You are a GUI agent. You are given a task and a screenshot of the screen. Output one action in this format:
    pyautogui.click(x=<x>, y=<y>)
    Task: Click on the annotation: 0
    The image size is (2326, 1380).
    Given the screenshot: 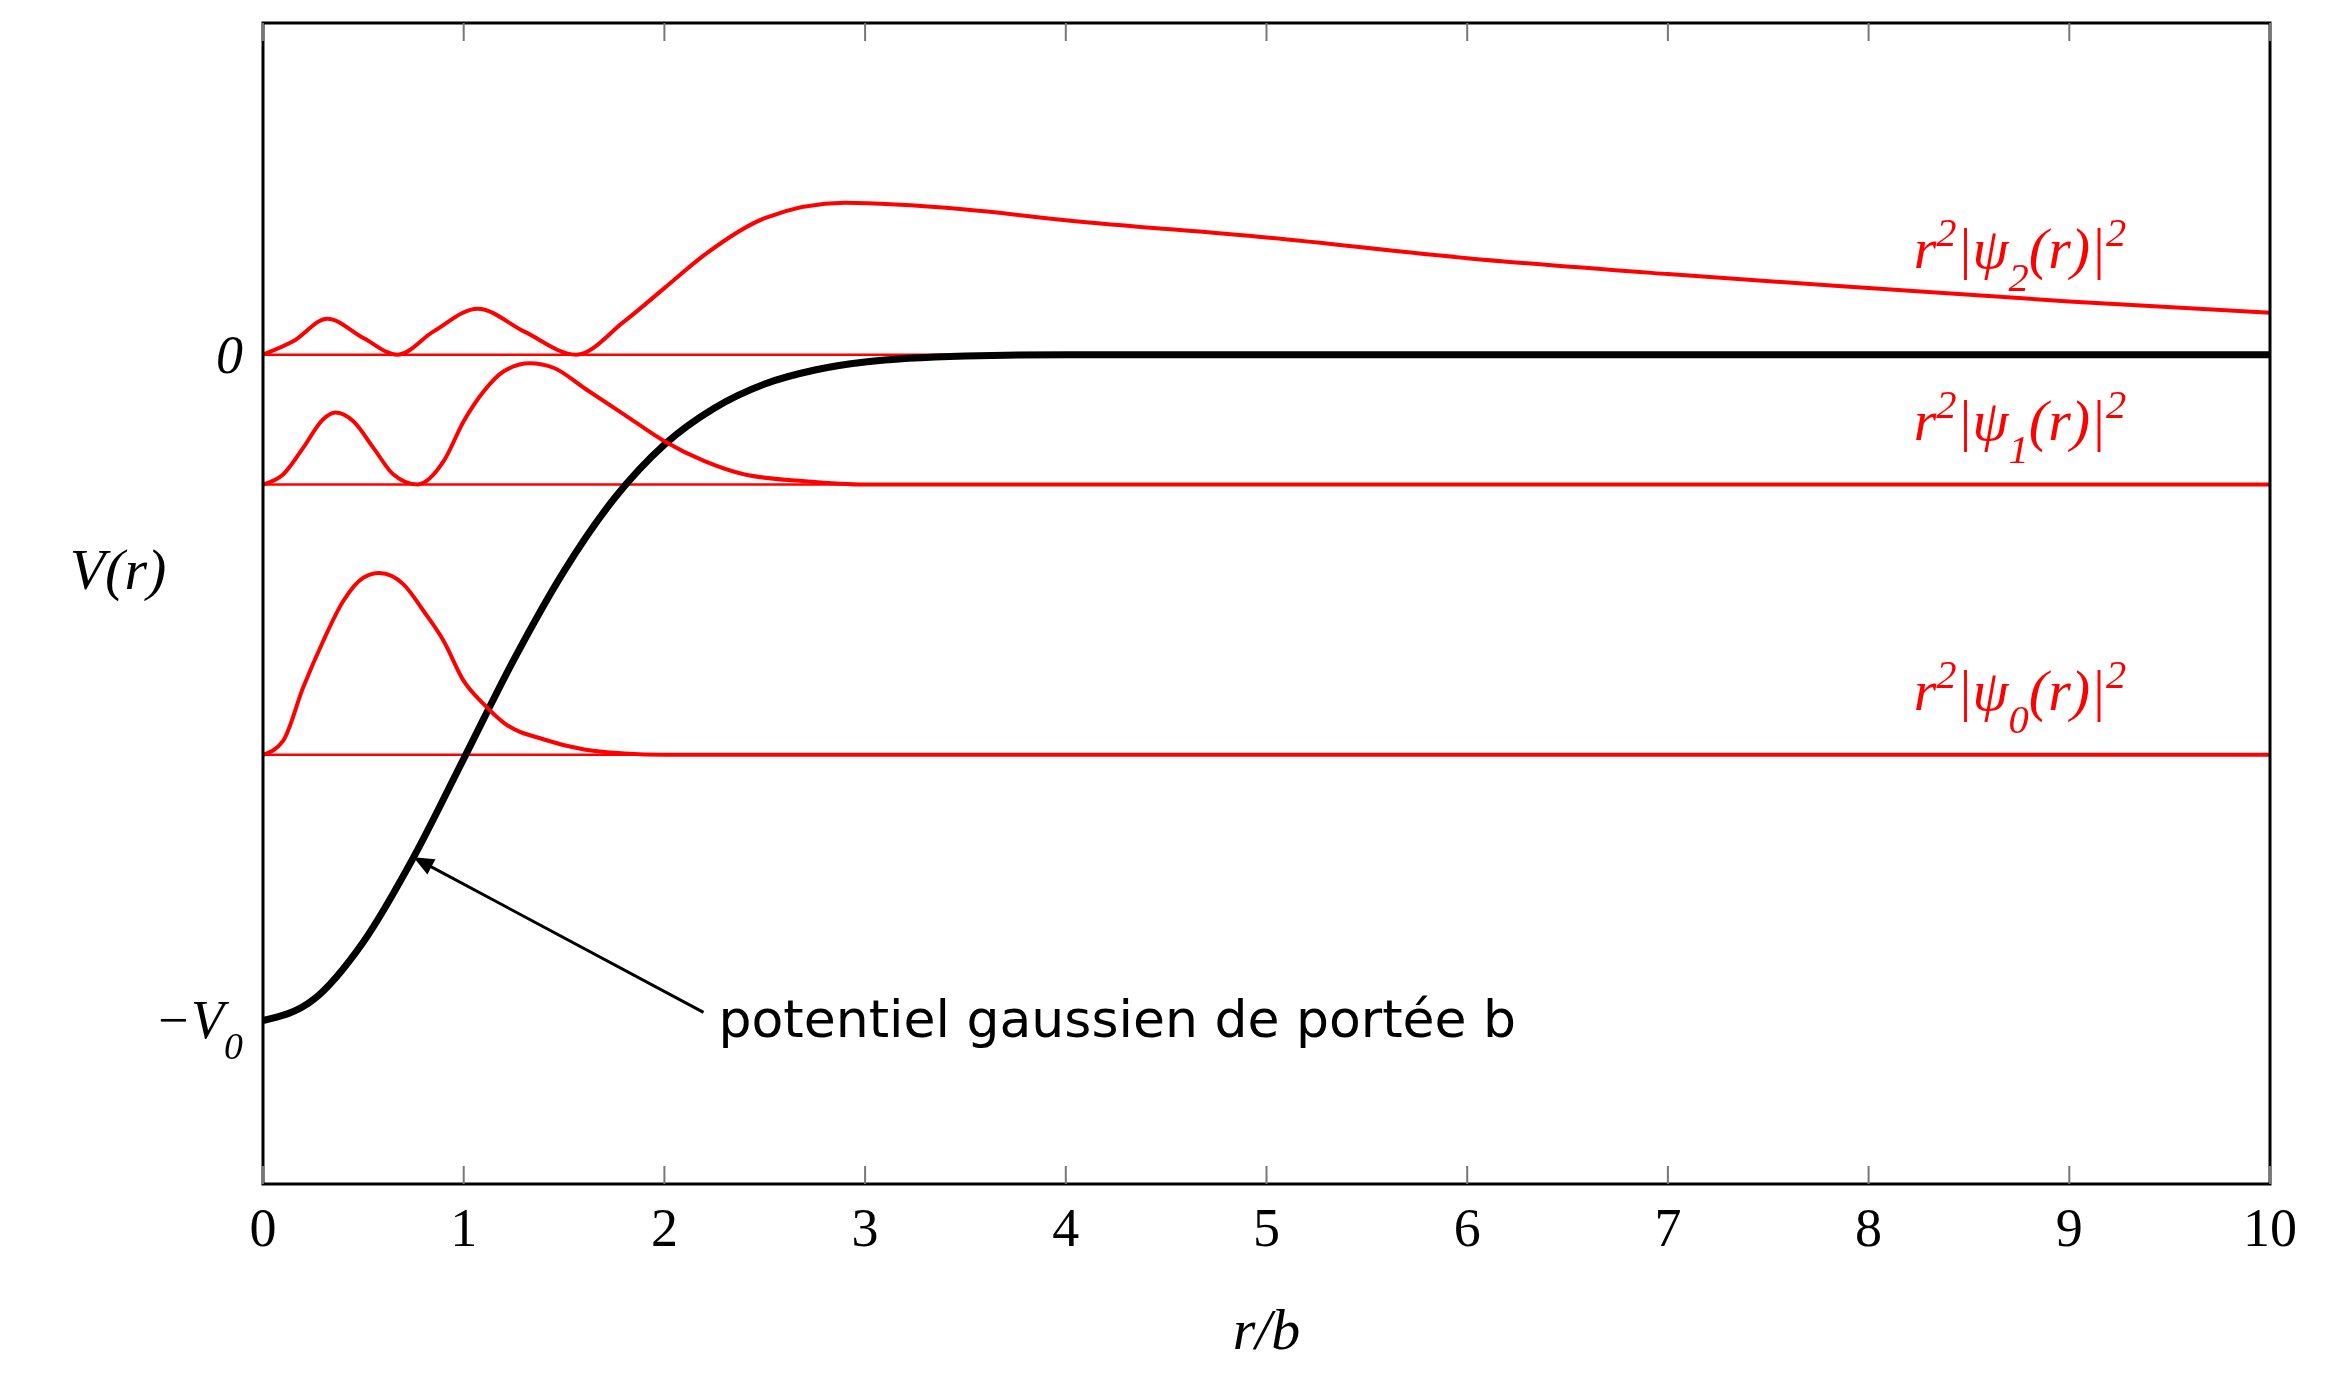 What is the action you would take?
    pyautogui.click(x=229, y=354)
    